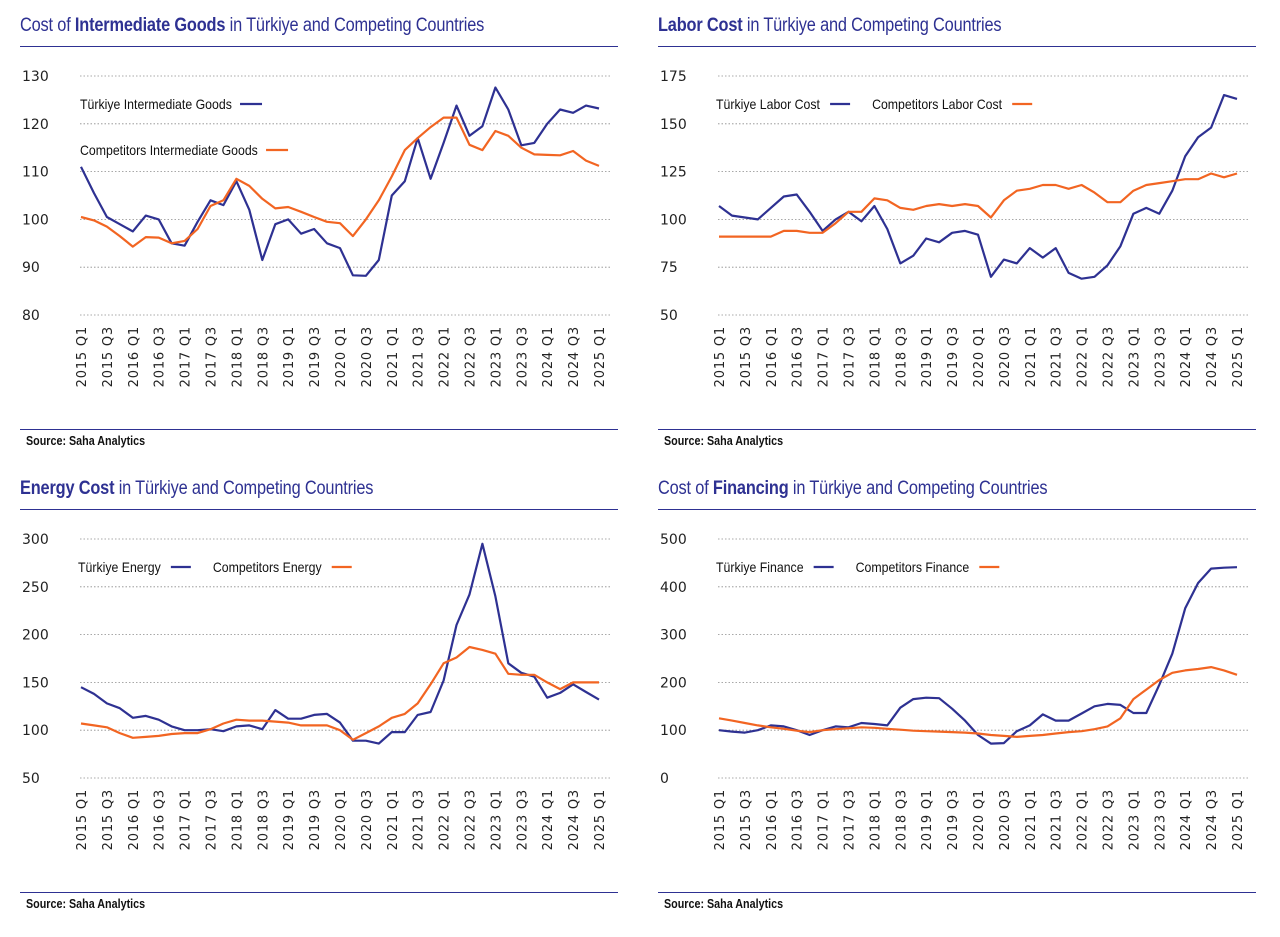 This screenshot has width=1280, height=937. Describe the element at coordinates (673, 77) in the screenshot. I see `y-tick-label: 175` at that location.